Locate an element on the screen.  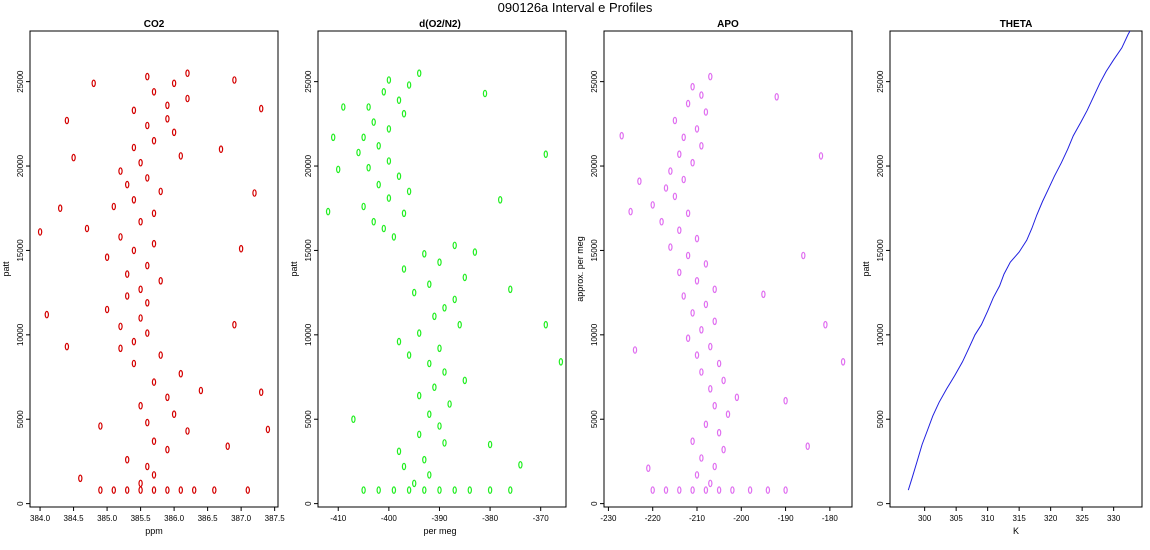
o2n2-y-tick-label: 0 is located at coordinates (308, 503).